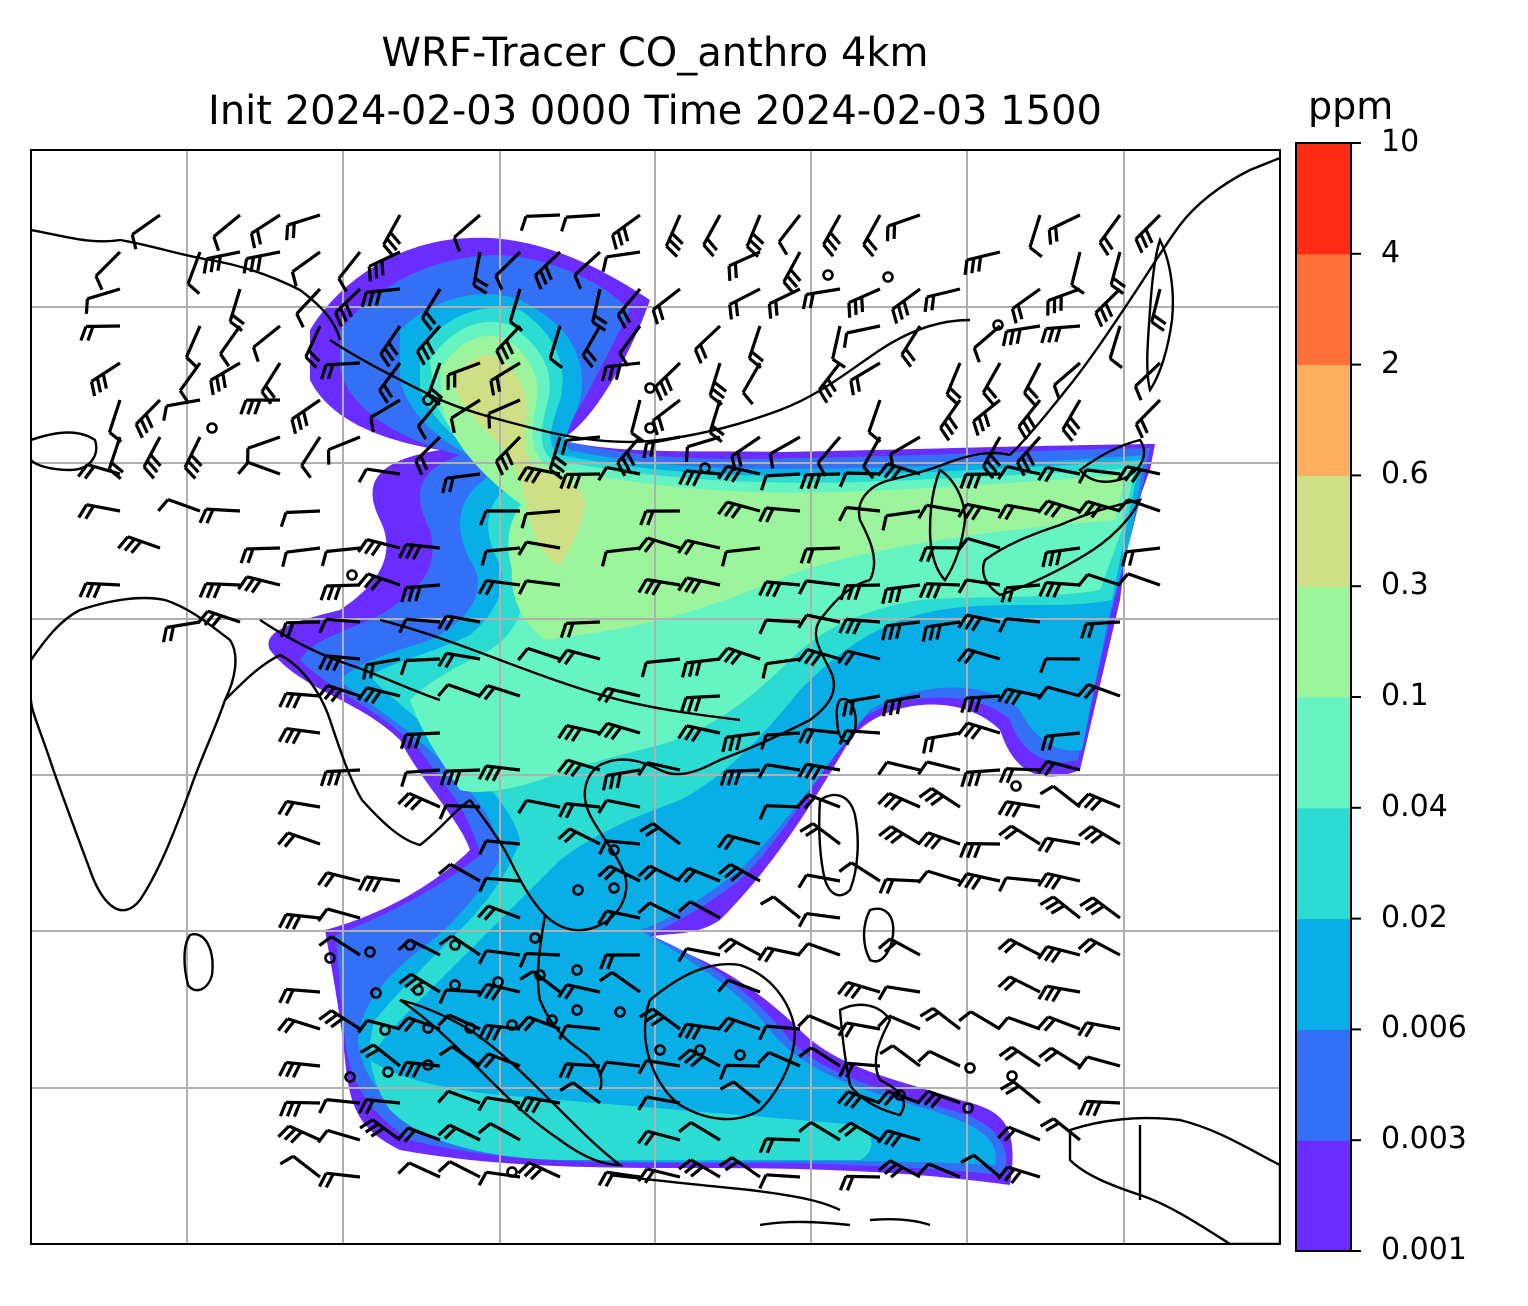  Describe the element at coordinates (845, 1222) in the screenshot. I see `coastline-timor-islands` at that location.